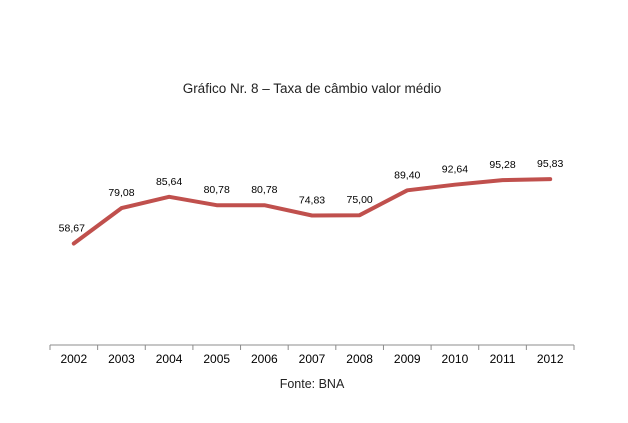 The width and height of the screenshot is (628, 423). What do you see at coordinates (312, 384) in the screenshot?
I see `source-note: Fonte: BNA` at bounding box center [312, 384].